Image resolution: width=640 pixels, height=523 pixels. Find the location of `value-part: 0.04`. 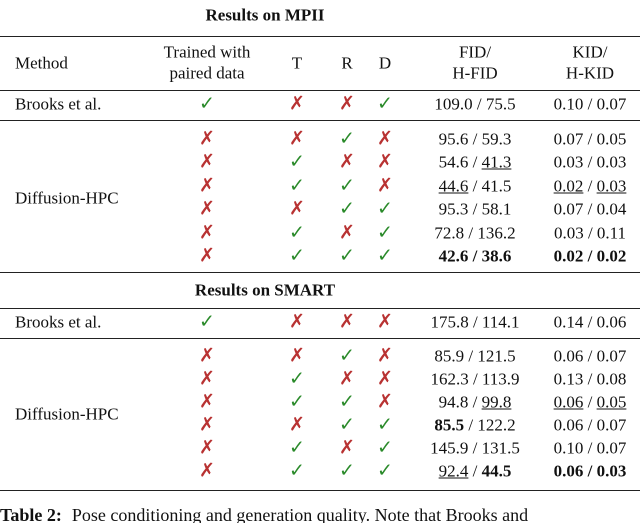

value-part: 0.04 is located at coordinates (611, 209).